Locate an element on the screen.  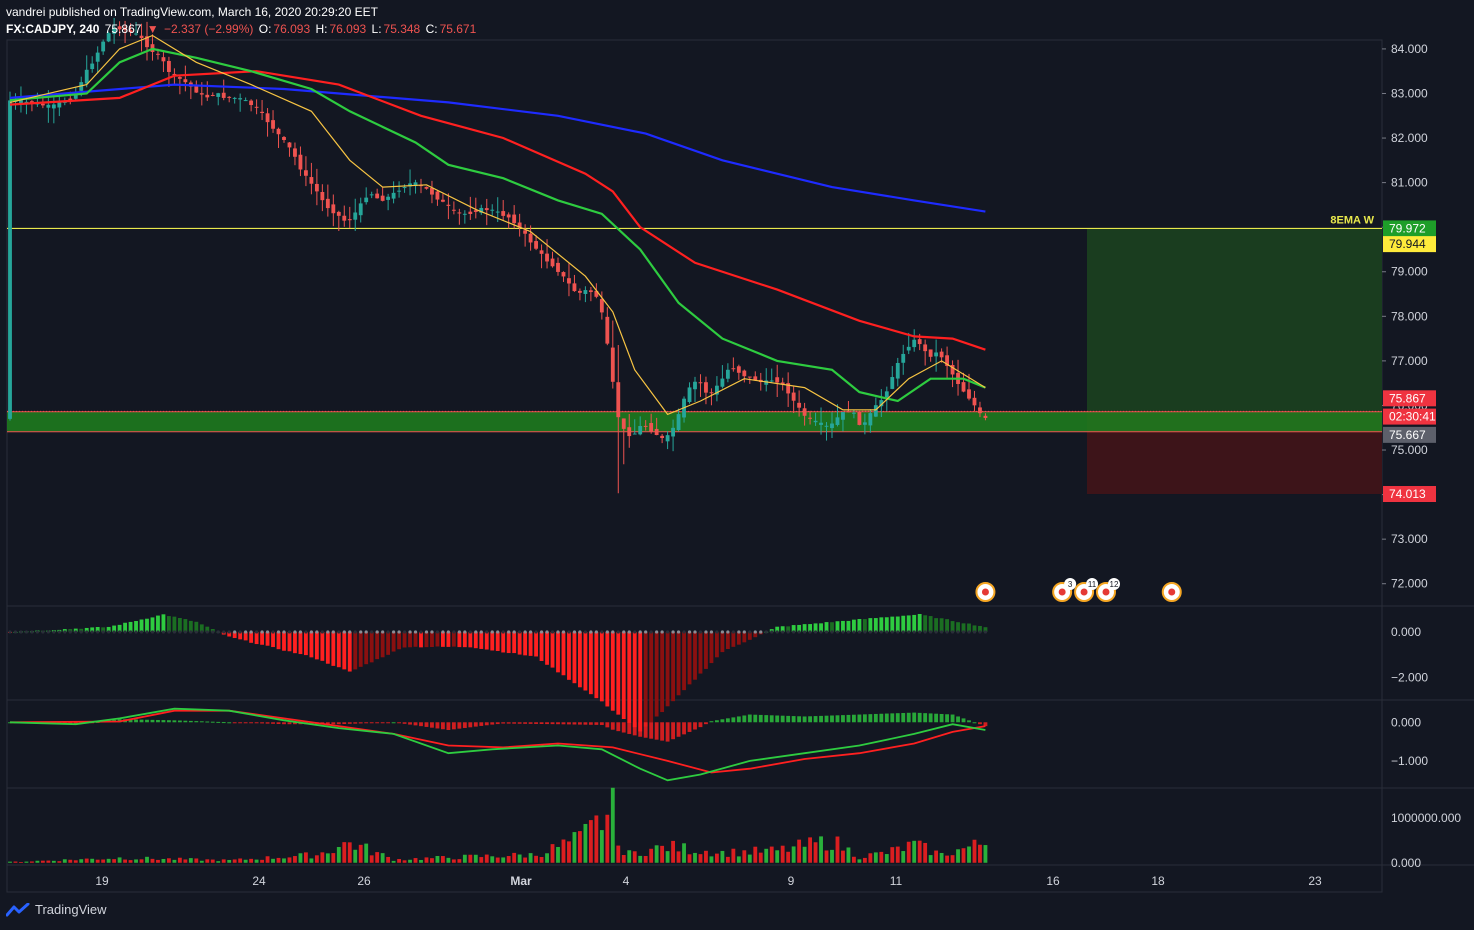
macd-line is located at coordinates (497, 744).